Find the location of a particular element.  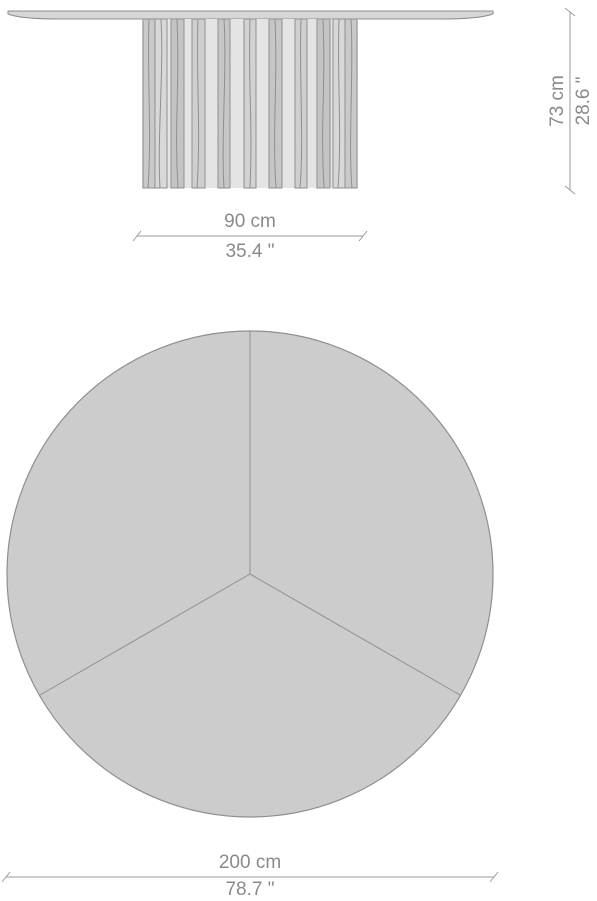

diameter-metric-label: 200 cm is located at coordinates (250, 862).